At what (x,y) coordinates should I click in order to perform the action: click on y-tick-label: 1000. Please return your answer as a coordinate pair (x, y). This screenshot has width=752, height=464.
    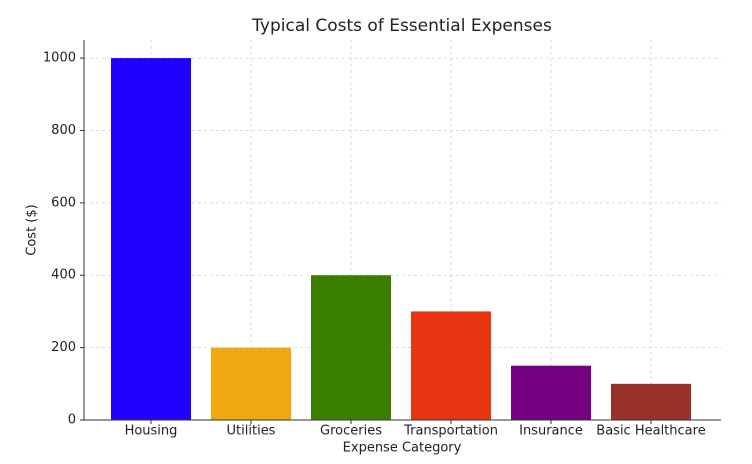
    Looking at the image, I should click on (59, 58).